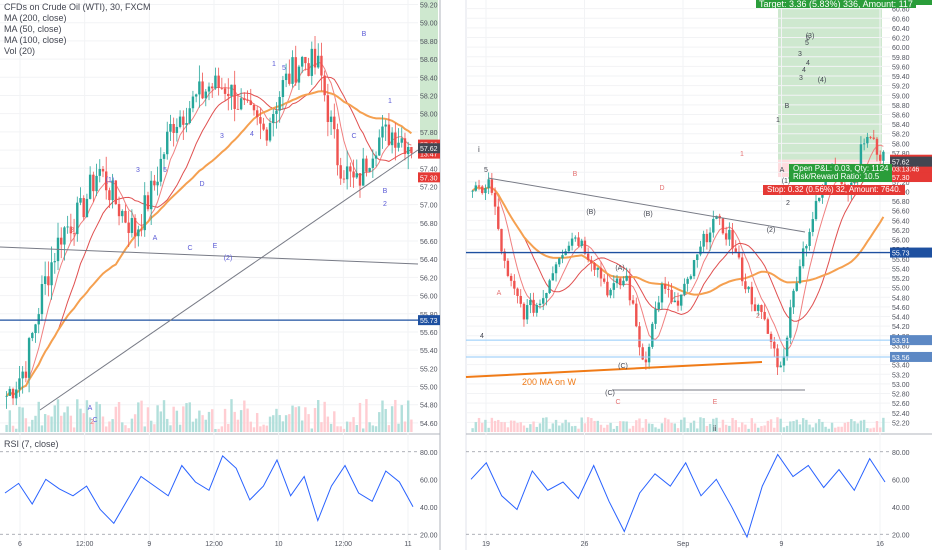 The width and height of the screenshot is (932, 550). Describe the element at coordinates (901, 135) in the screenshot. I see `price-tick: 58.20` at that location.